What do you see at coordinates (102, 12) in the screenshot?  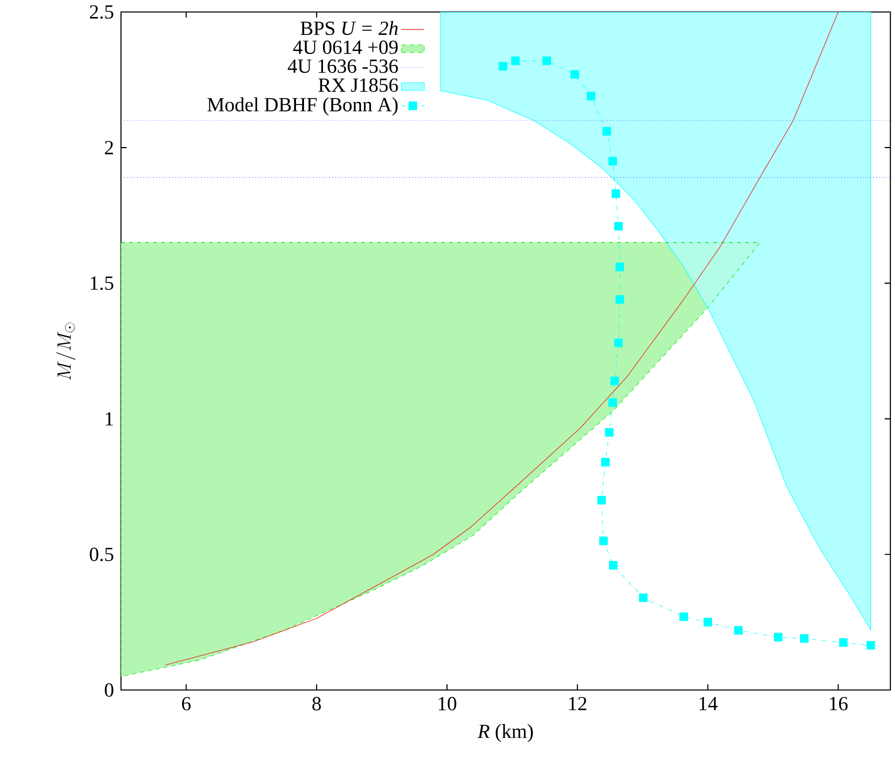 I see `y-tick-label: 2.5` at bounding box center [102, 12].